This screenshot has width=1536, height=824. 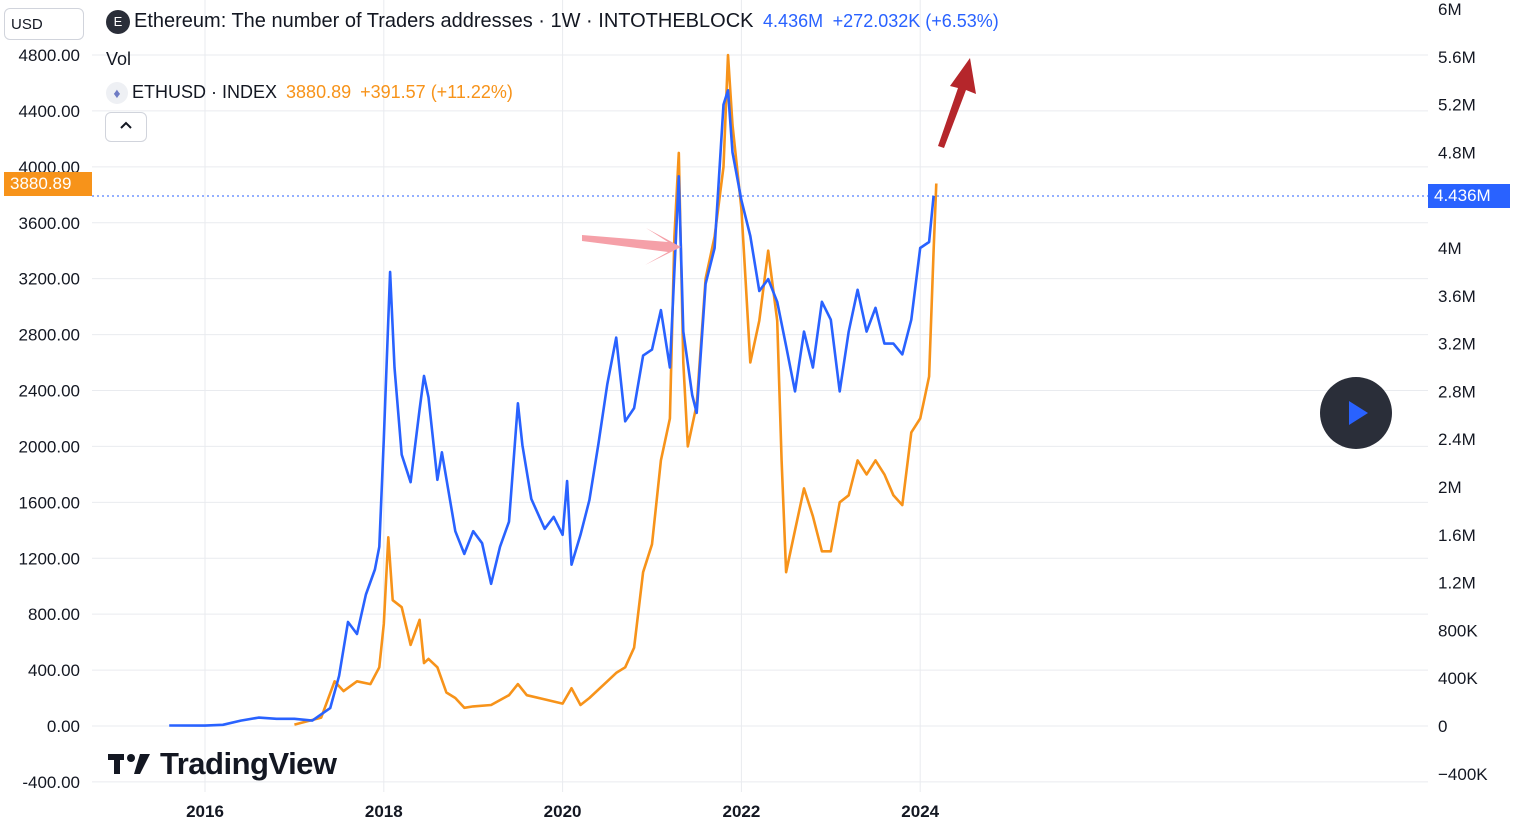 What do you see at coordinates (793, 21) in the screenshot?
I see `main-series-value: 4.436M` at bounding box center [793, 21].